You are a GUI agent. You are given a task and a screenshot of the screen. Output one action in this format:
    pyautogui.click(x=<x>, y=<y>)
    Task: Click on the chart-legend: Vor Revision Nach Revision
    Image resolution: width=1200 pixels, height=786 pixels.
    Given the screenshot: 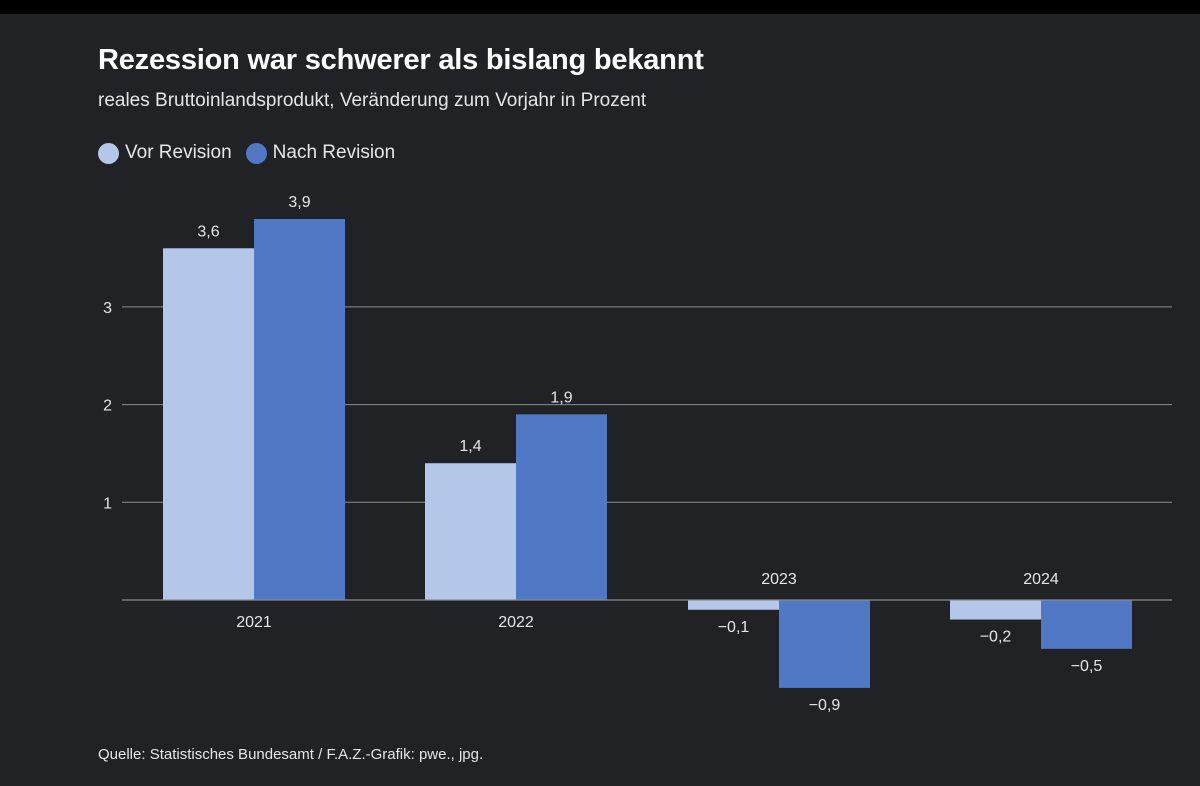 What is the action you would take?
    pyautogui.click(x=253, y=153)
    